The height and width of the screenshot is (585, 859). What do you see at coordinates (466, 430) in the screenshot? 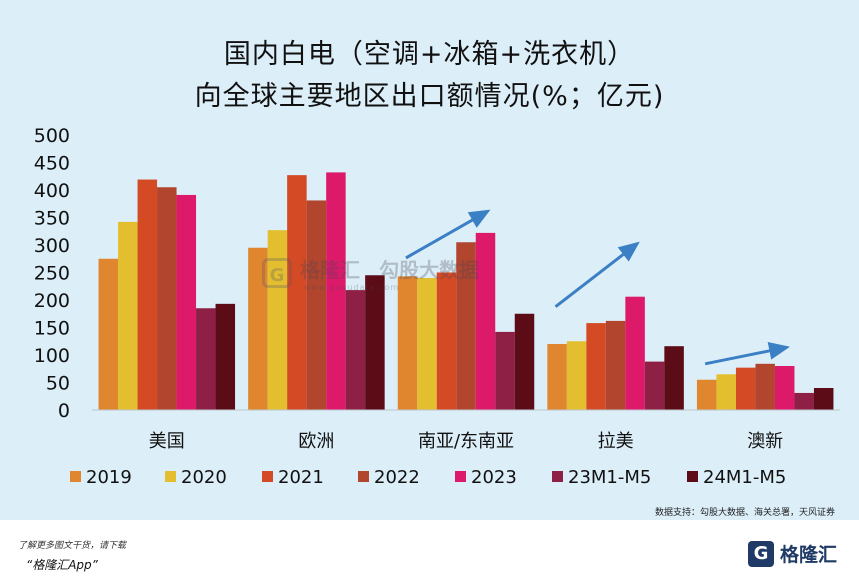
I see `x-axis: 美国 欧洲 南亚/东南亚 拉美 澳新` at bounding box center [466, 430].